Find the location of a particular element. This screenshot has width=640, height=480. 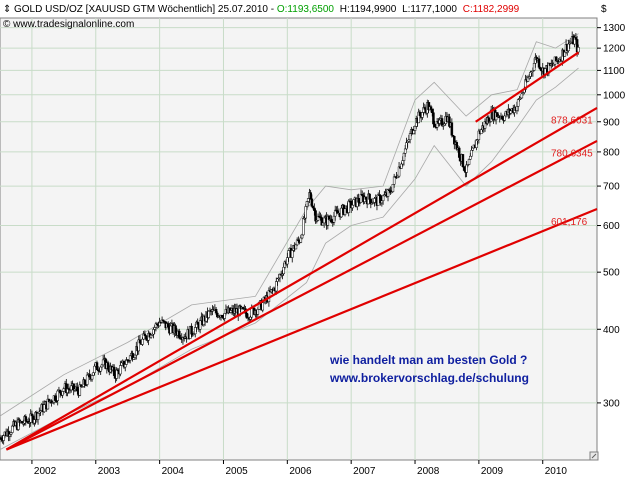

high-value: H:1194,9900 is located at coordinates (368, 9).